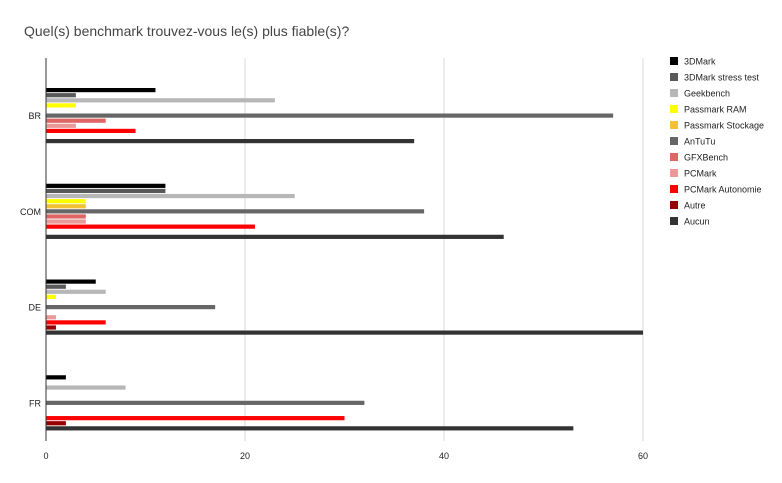  I want to click on legend-label: Geekbench, so click(707, 94).